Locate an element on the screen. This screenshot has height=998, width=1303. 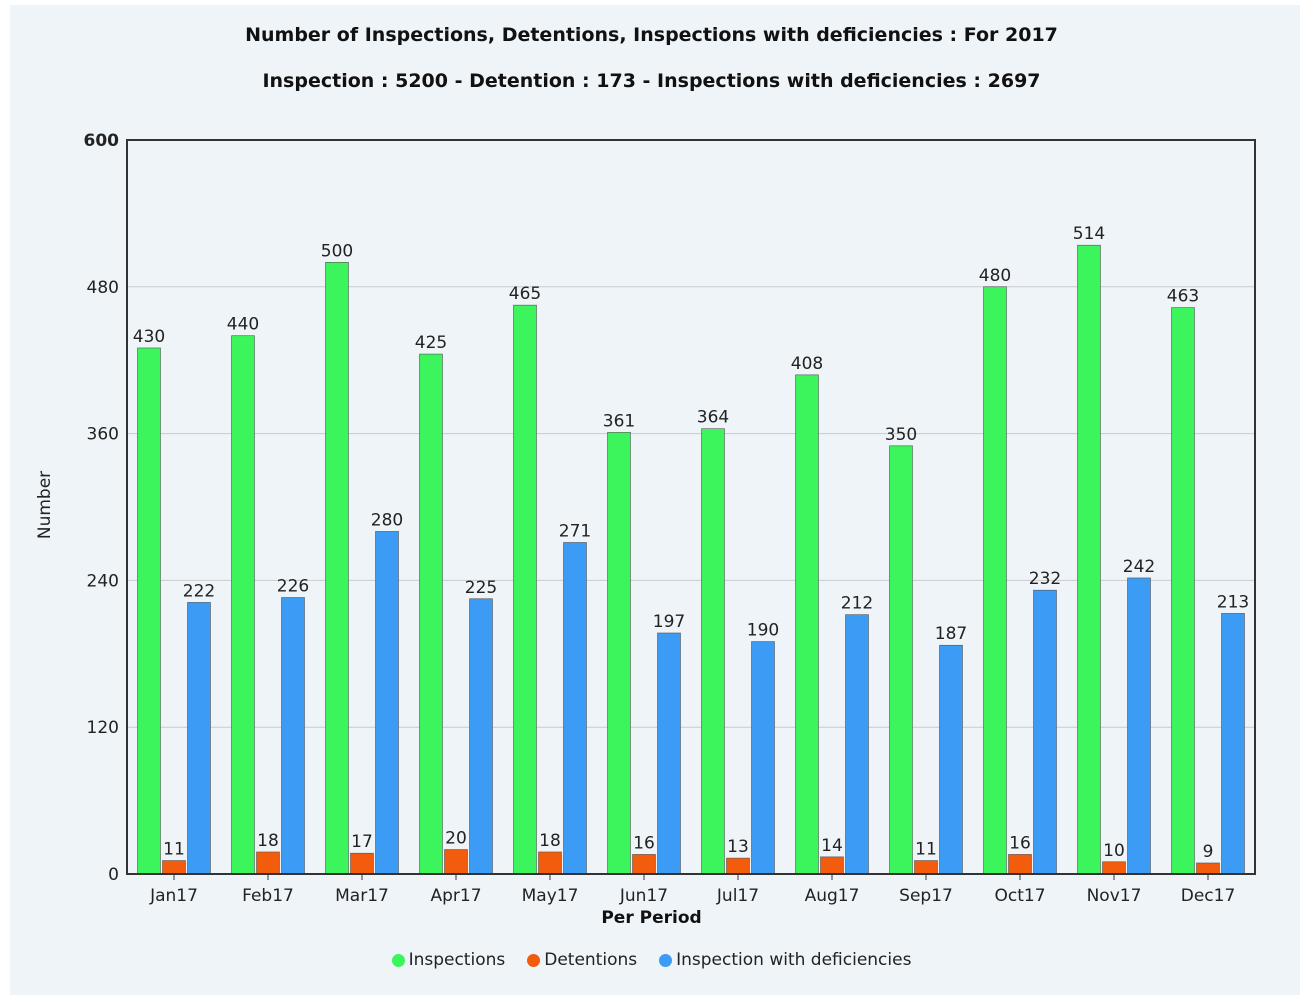
y-tick-label: 480 is located at coordinates (103, 288).